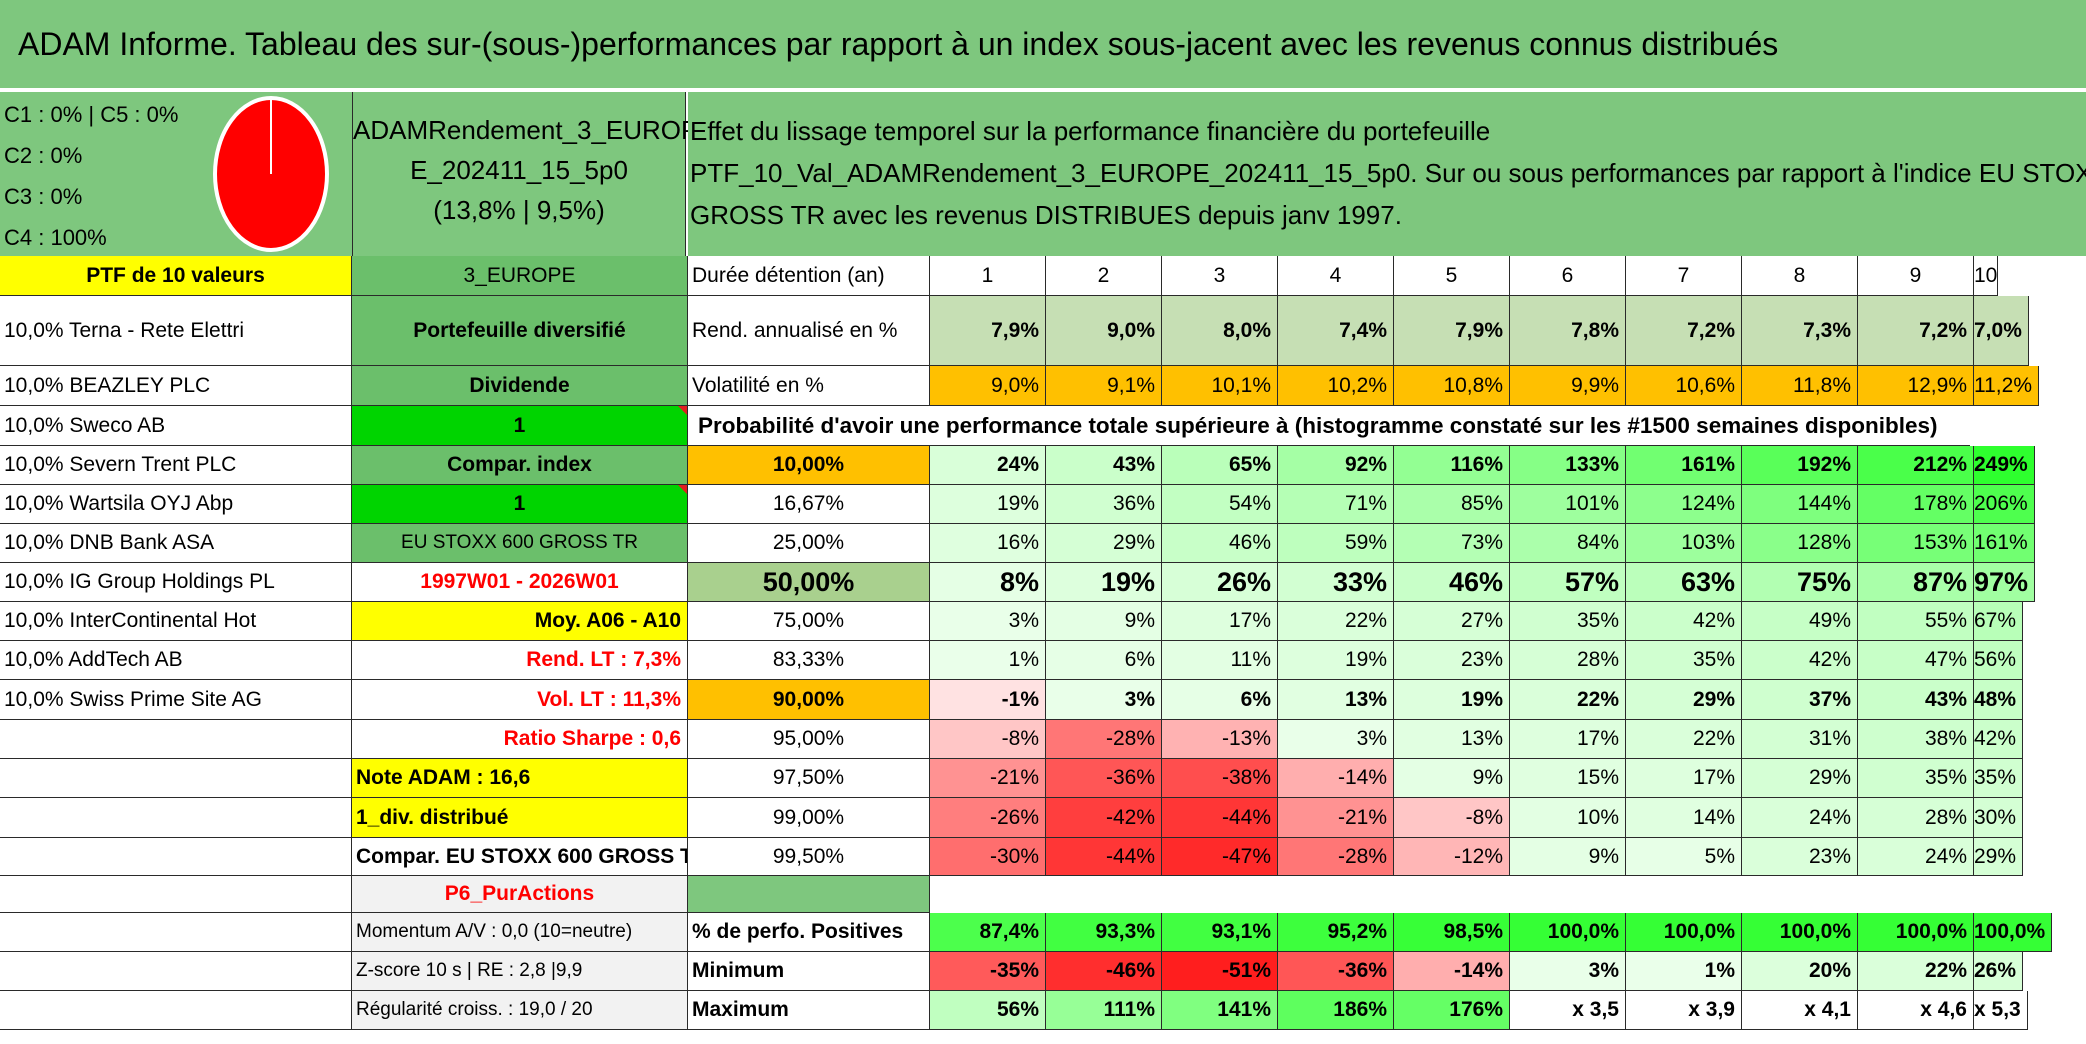 The image size is (2086, 1044). I want to click on percentile-value: 6%, so click(1104, 660).